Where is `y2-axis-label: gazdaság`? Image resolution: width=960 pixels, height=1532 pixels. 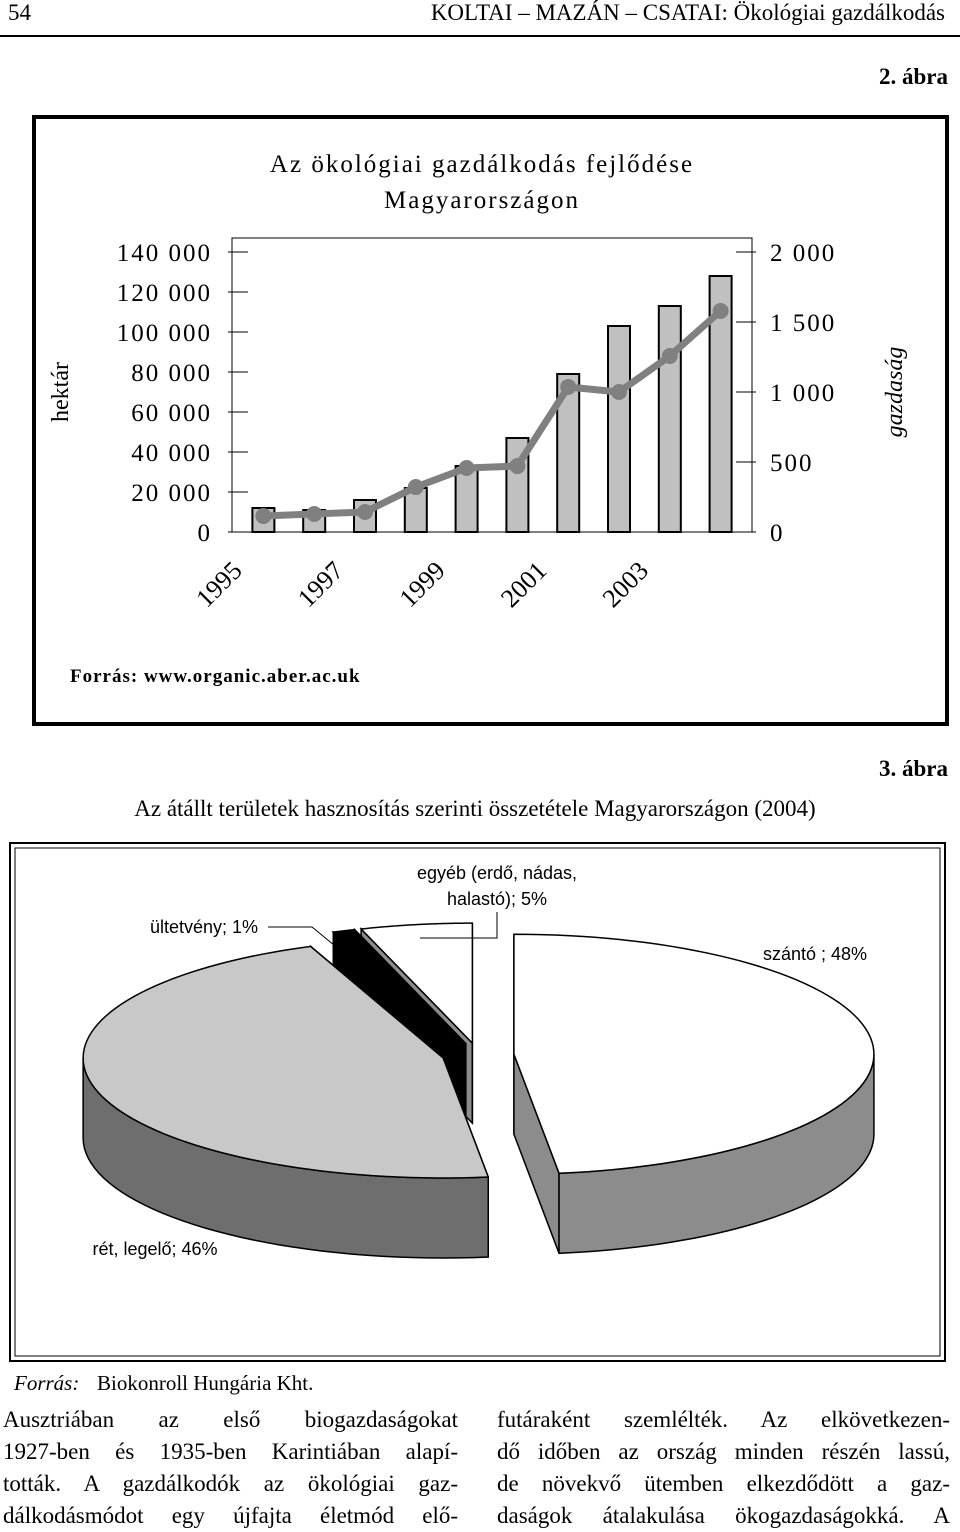
y2-axis-label: gazdaság is located at coordinates (895, 392).